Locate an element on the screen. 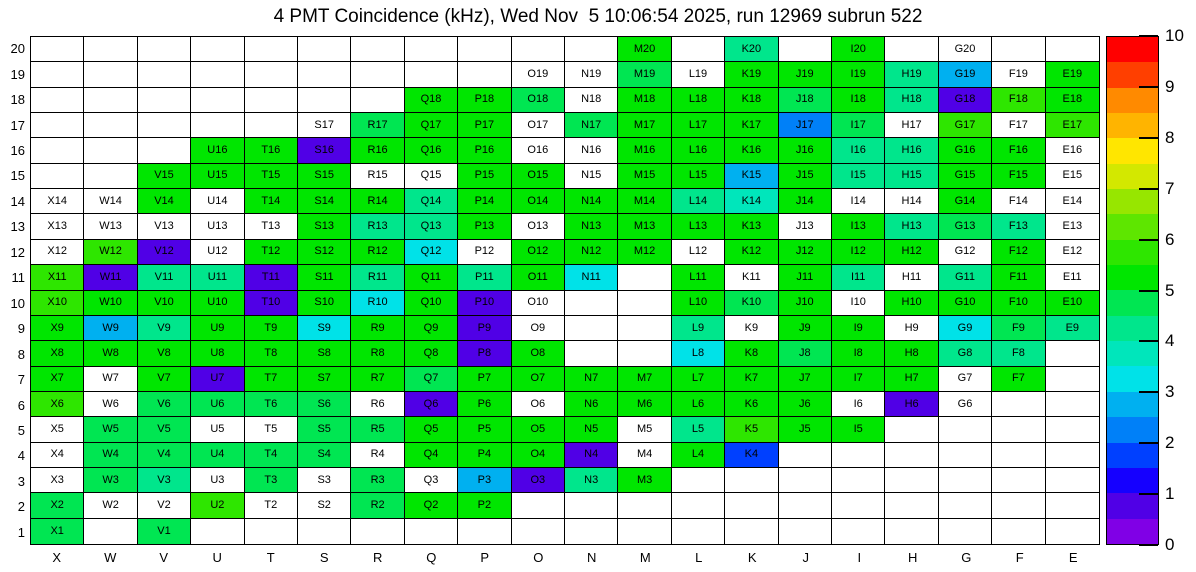 The width and height of the screenshot is (1196, 572). grid-cell: G17 is located at coordinates (965, 126).